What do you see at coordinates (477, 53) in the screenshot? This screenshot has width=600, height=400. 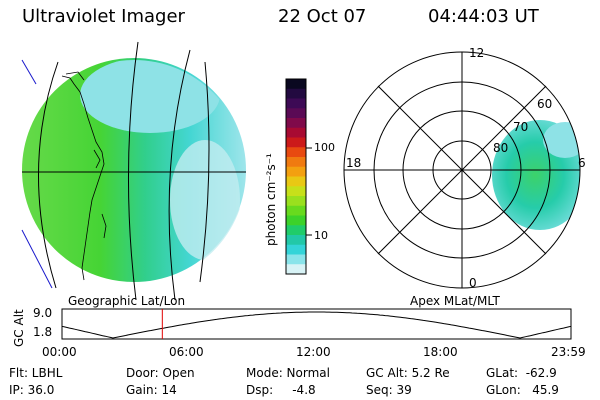 I see `mlt-label-12: 12` at bounding box center [477, 53].